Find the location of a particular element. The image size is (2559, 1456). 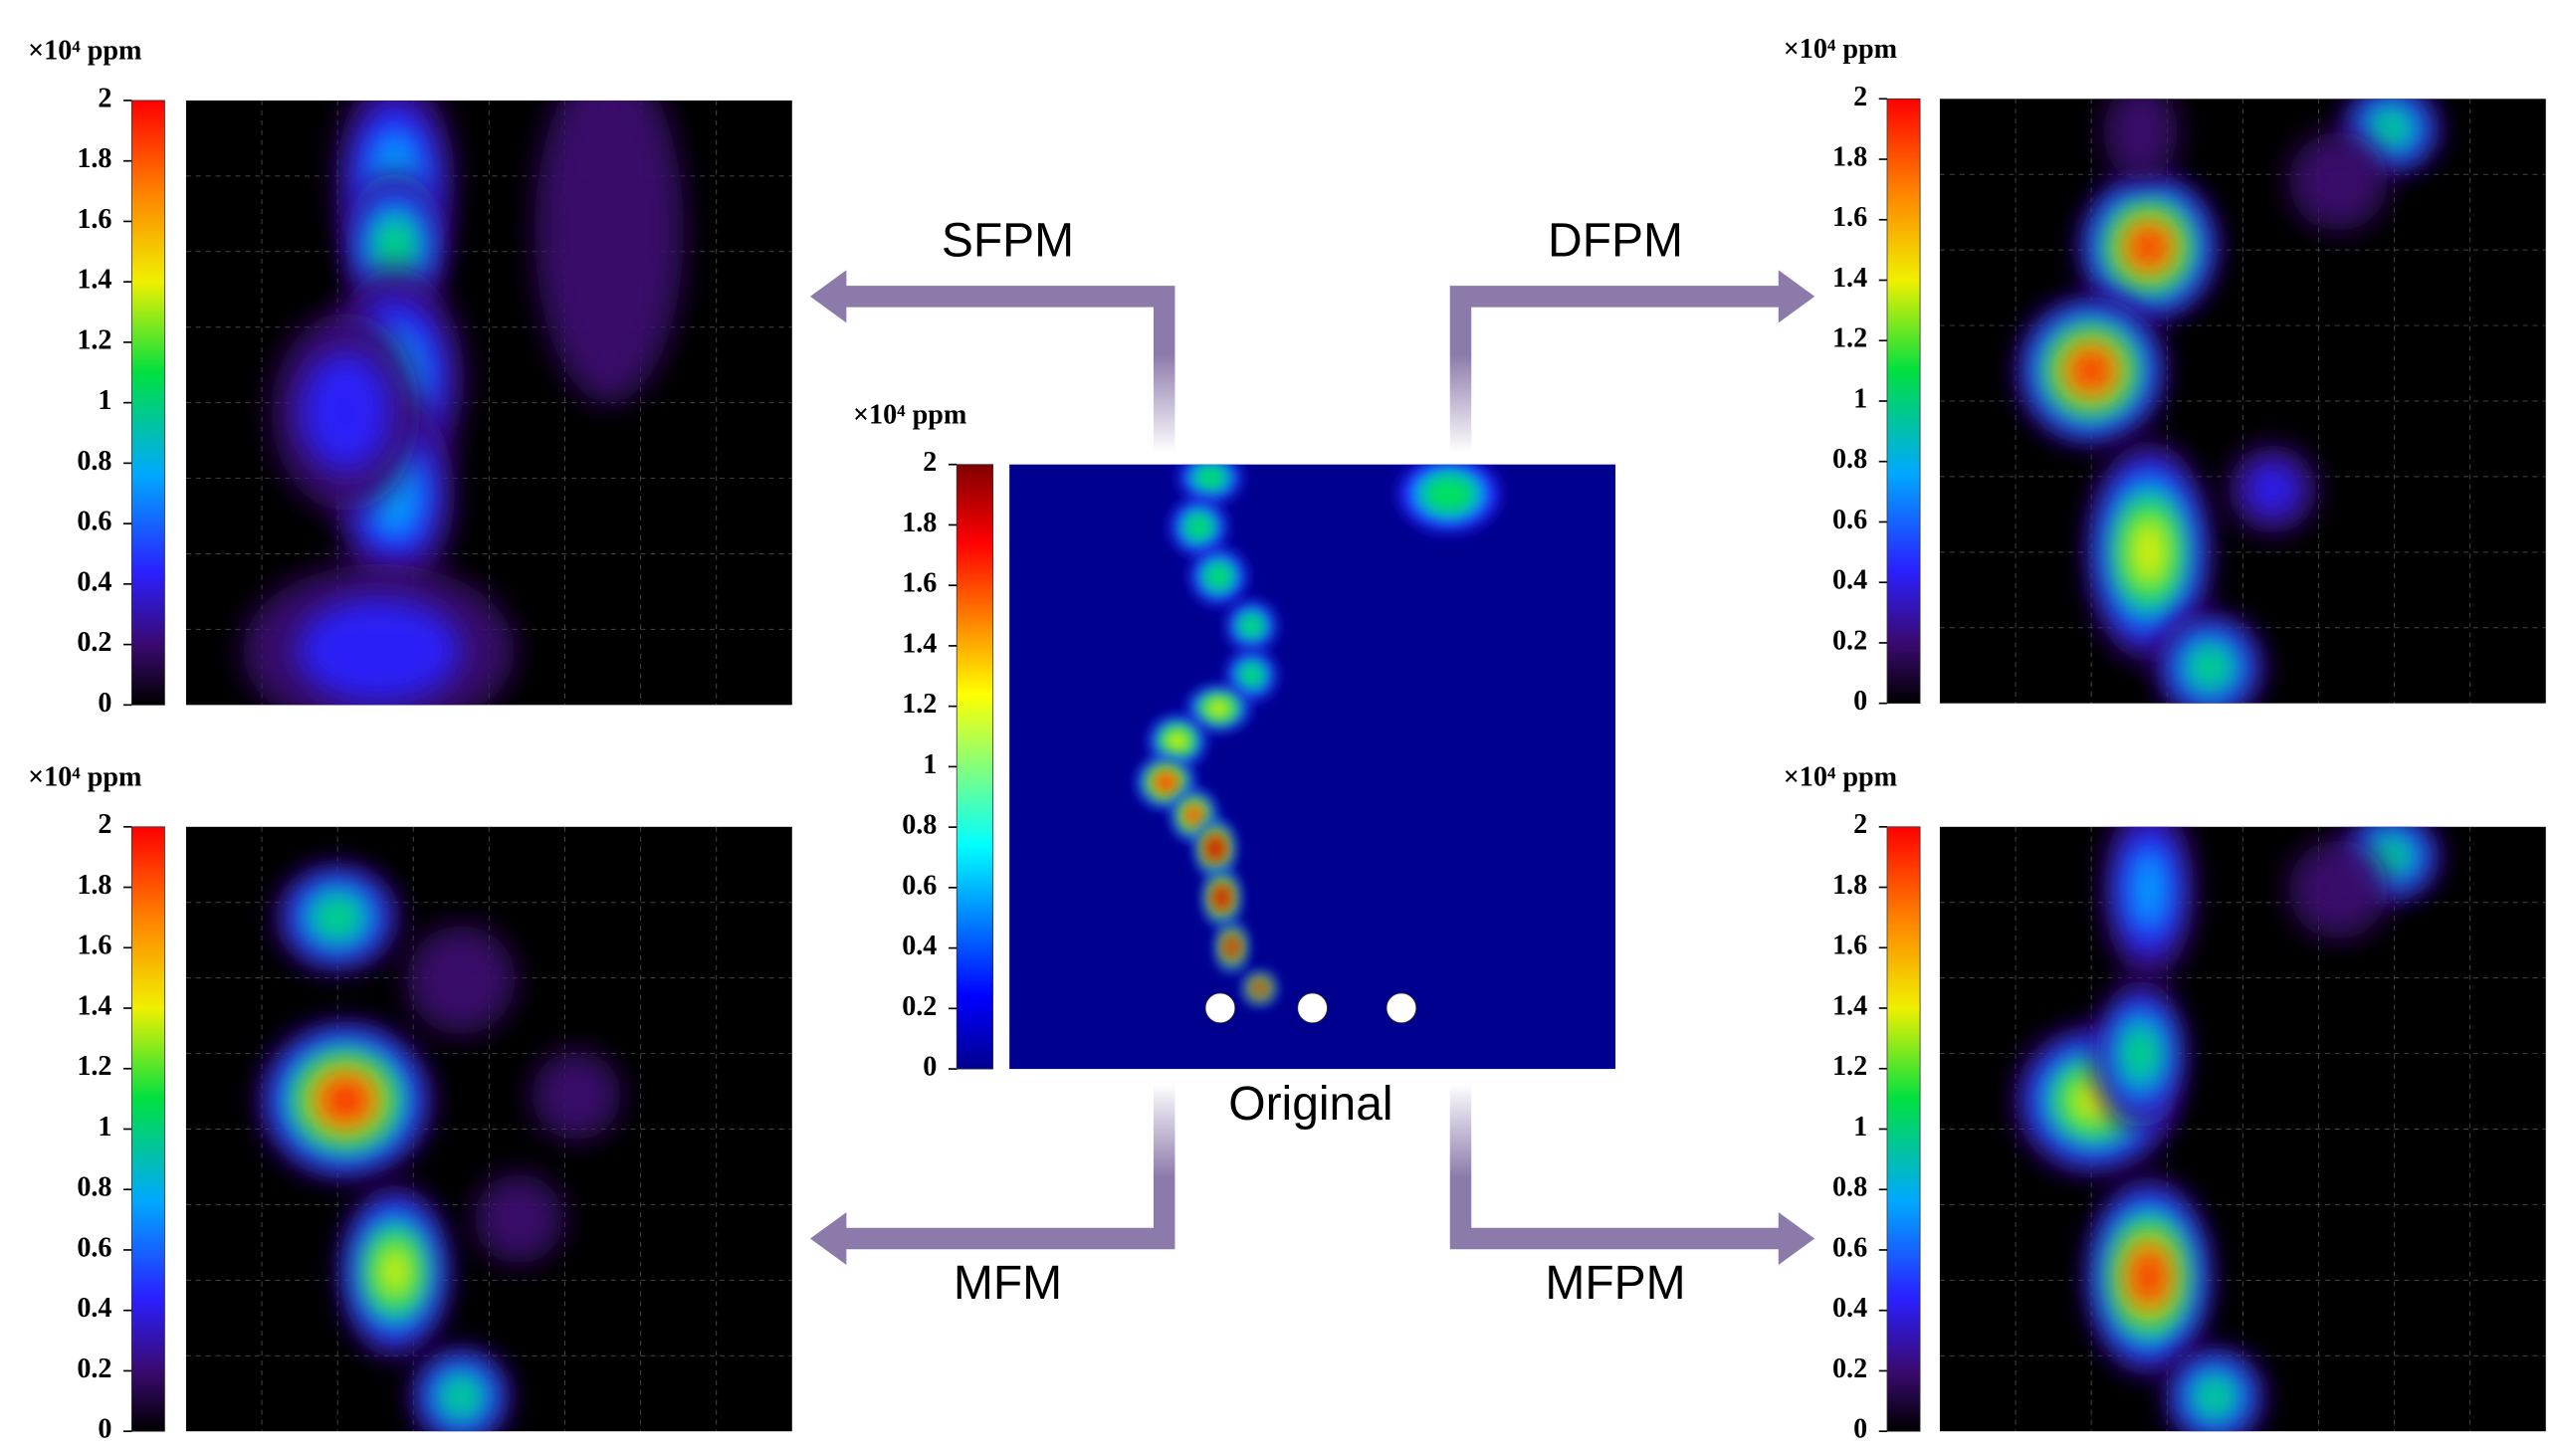

heatmap-bg is located at coordinates (1312, 767).